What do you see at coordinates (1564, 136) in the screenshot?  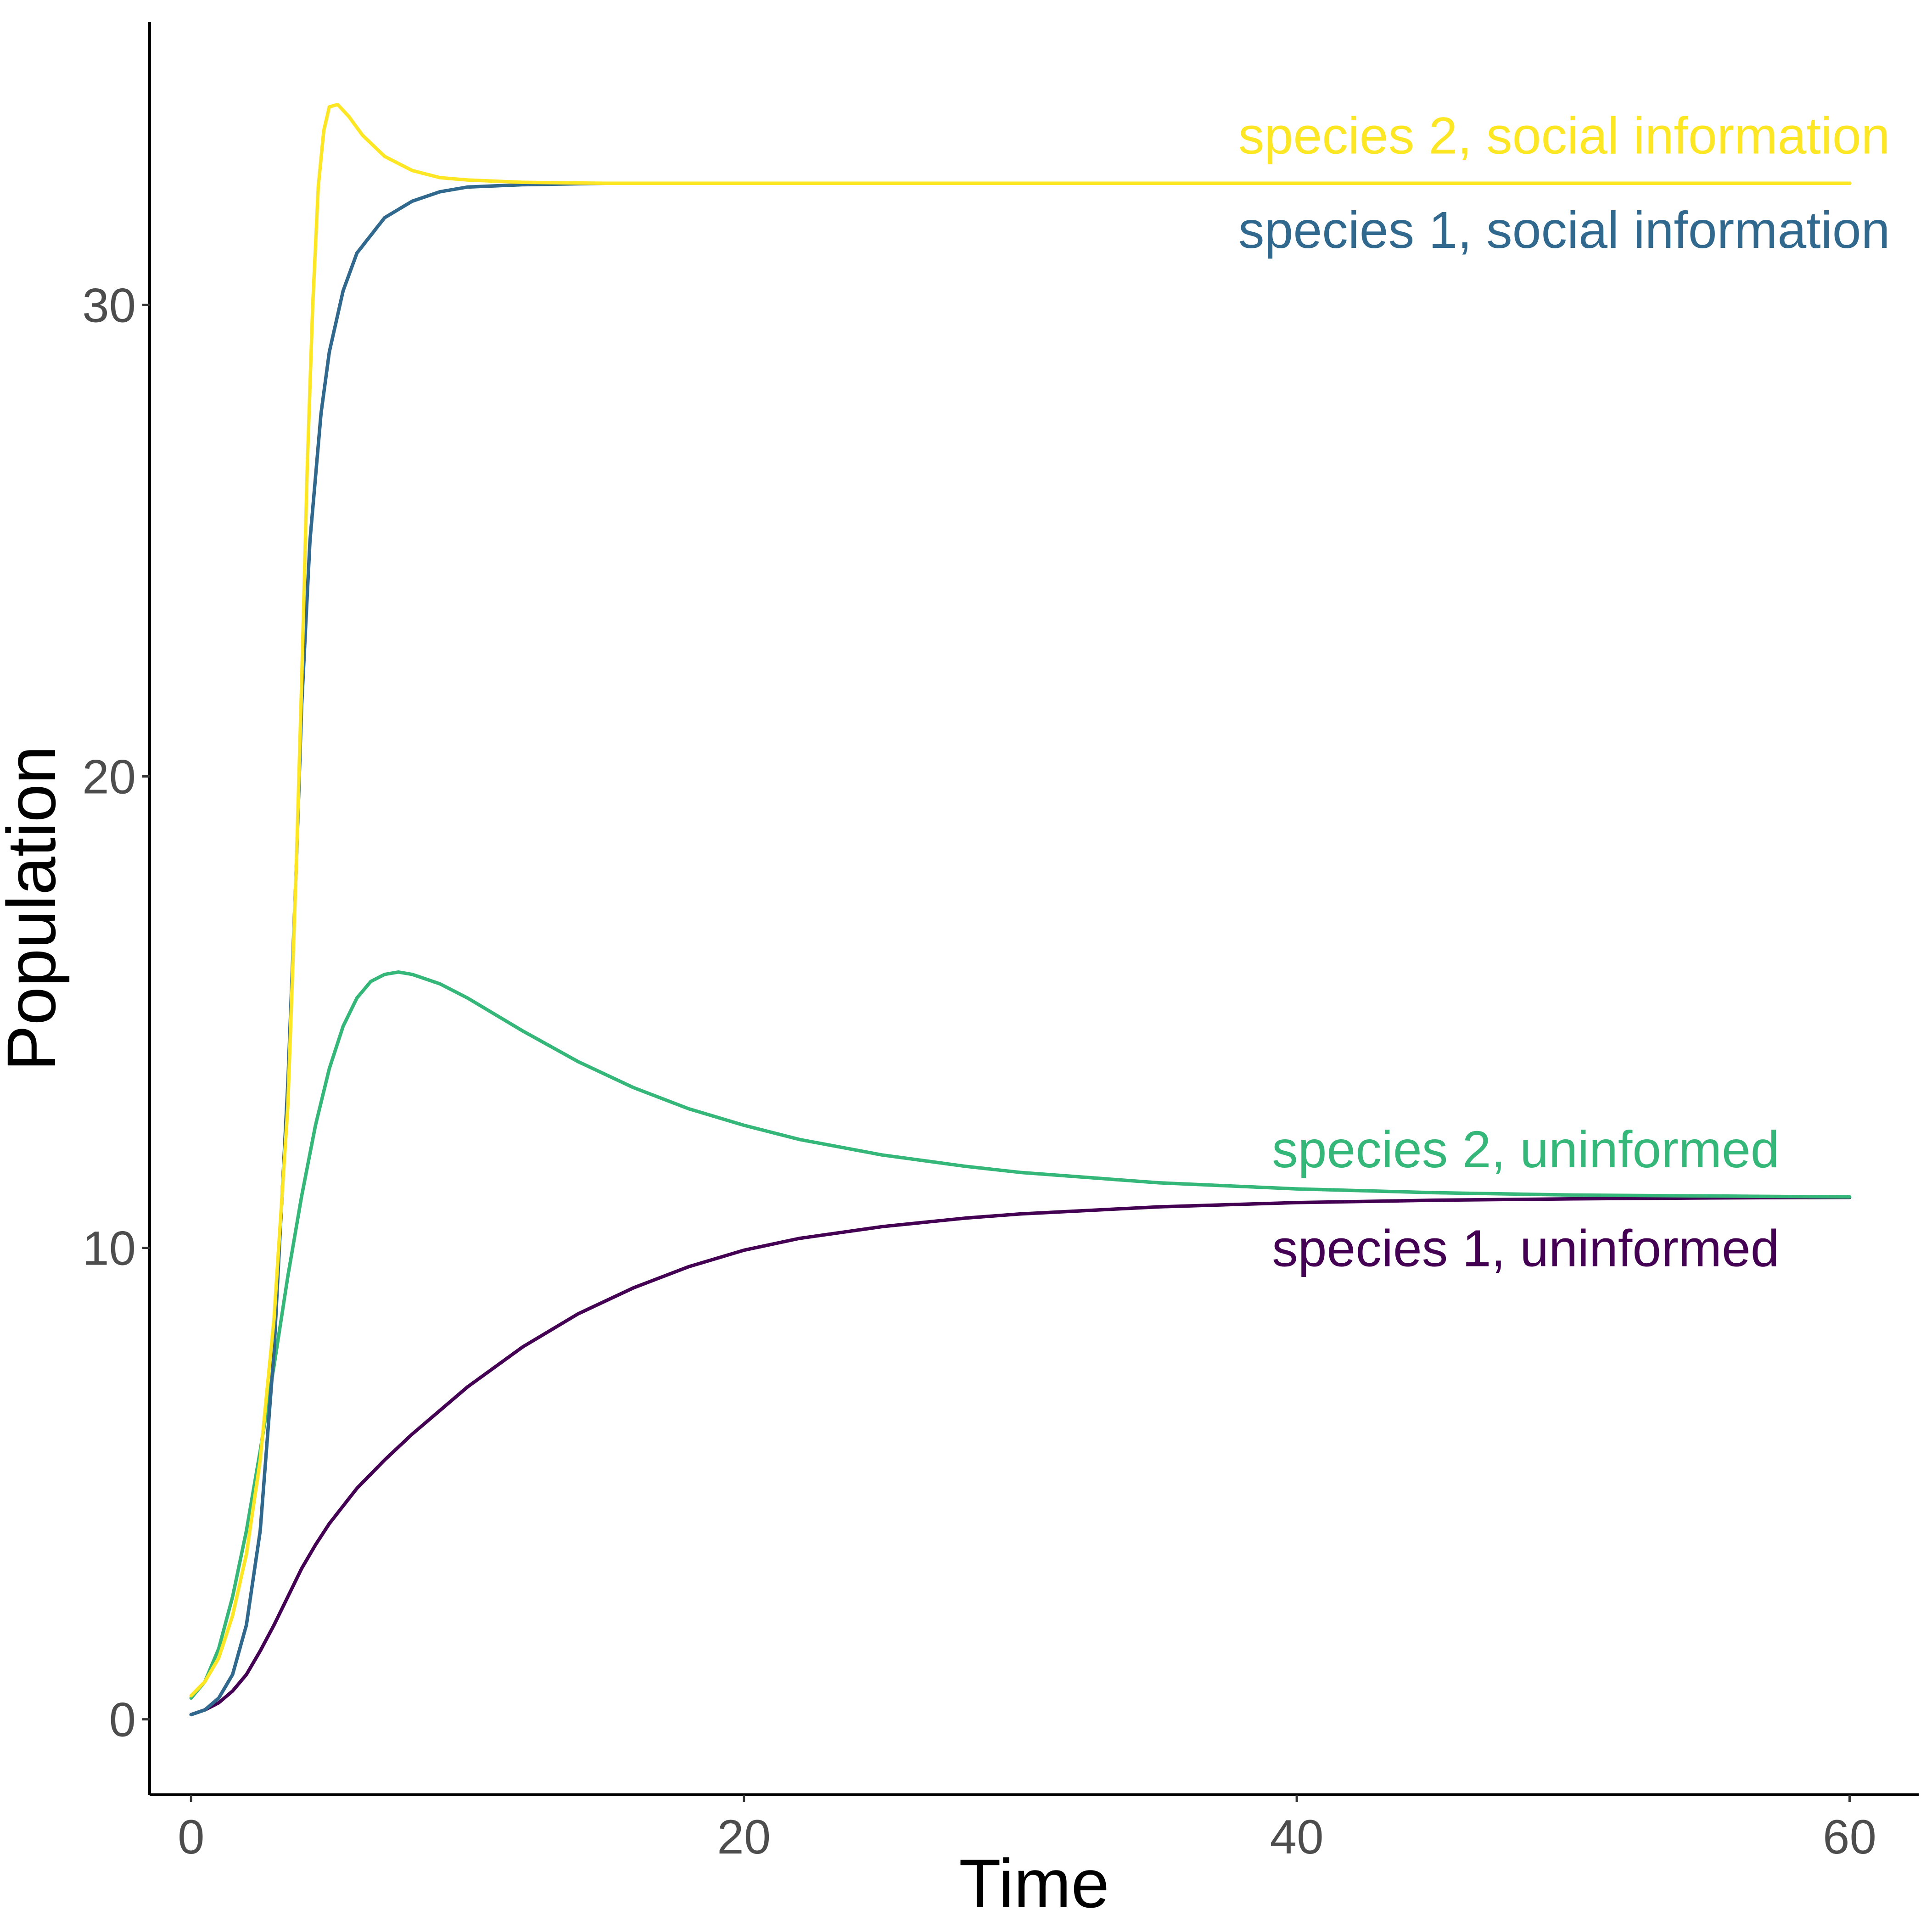 I see `series-label: species 2, social information` at bounding box center [1564, 136].